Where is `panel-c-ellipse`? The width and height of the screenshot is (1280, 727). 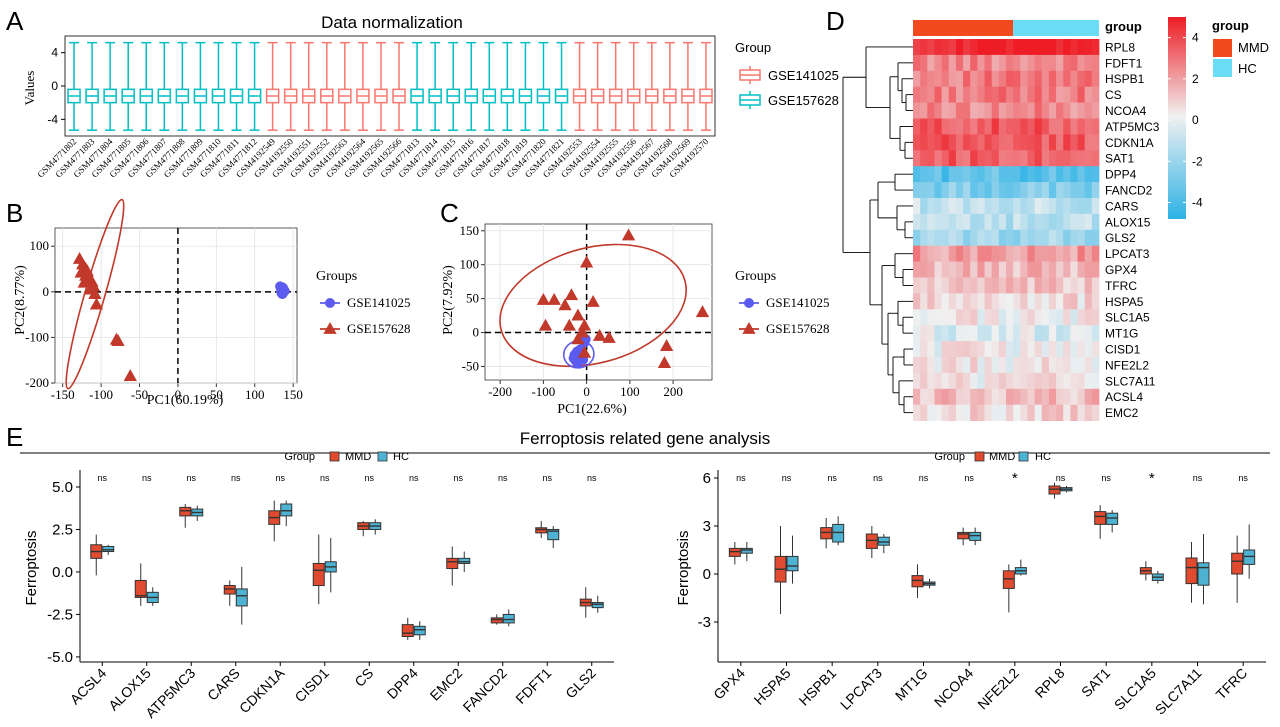 panel-c-ellipse is located at coordinates (593, 305).